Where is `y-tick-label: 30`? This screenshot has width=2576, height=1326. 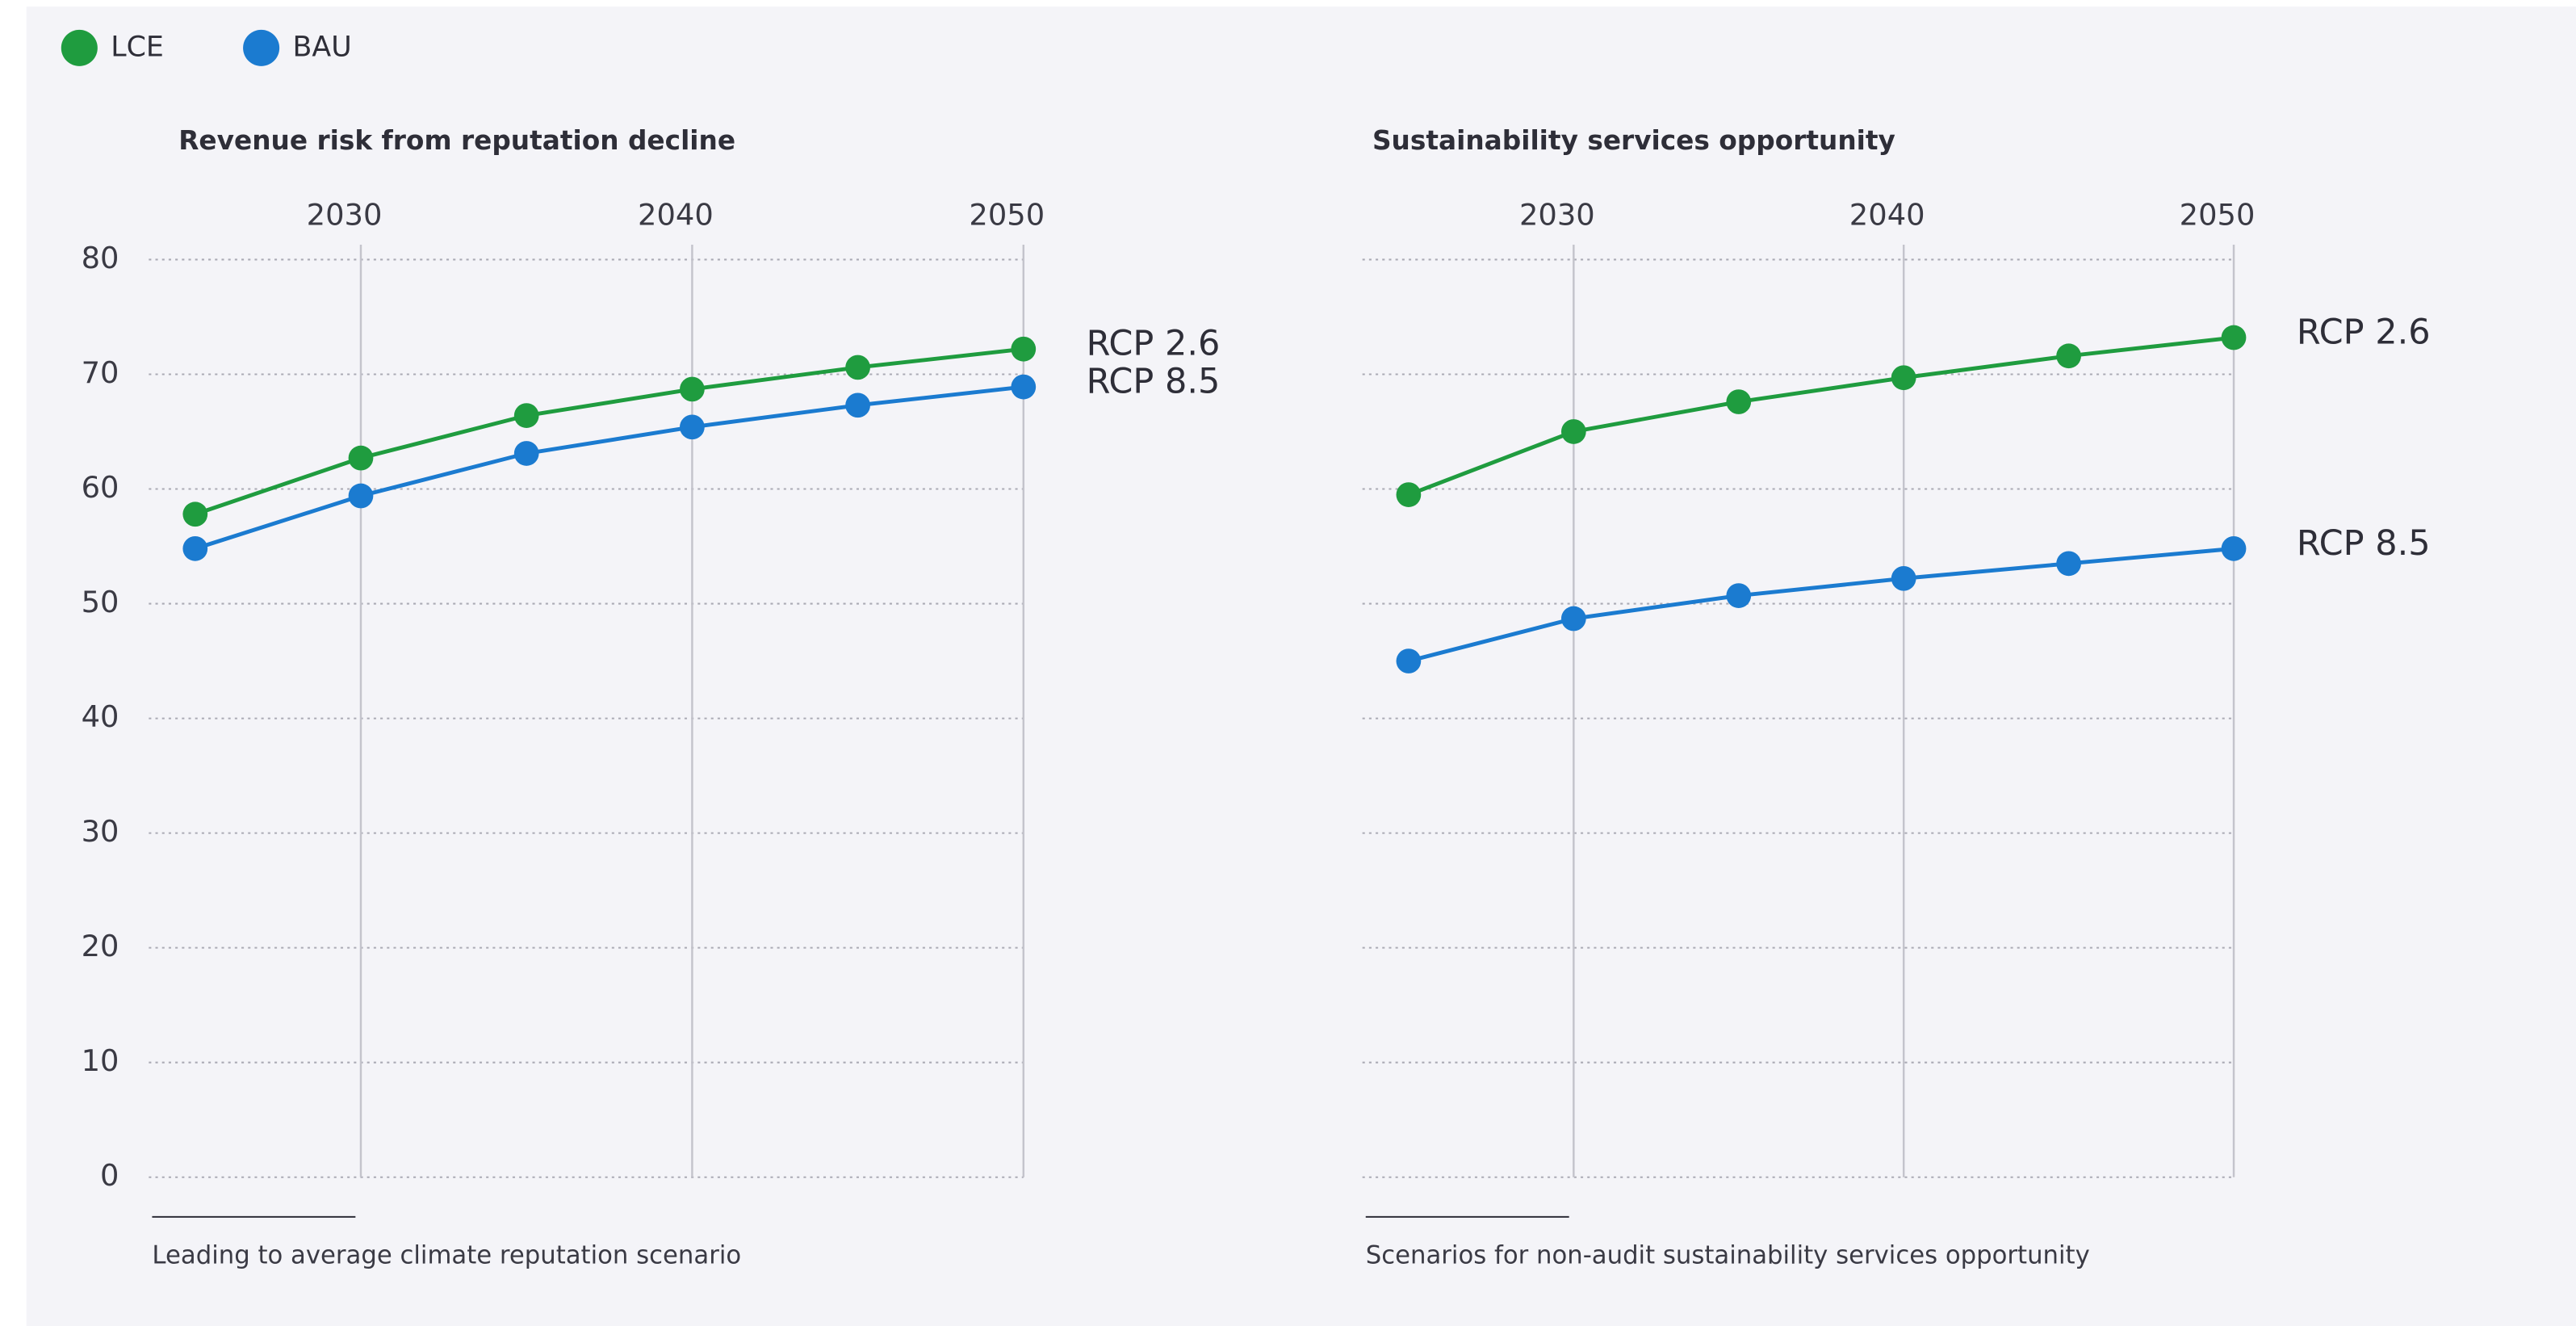 y-tick-label: 30 is located at coordinates (100, 831).